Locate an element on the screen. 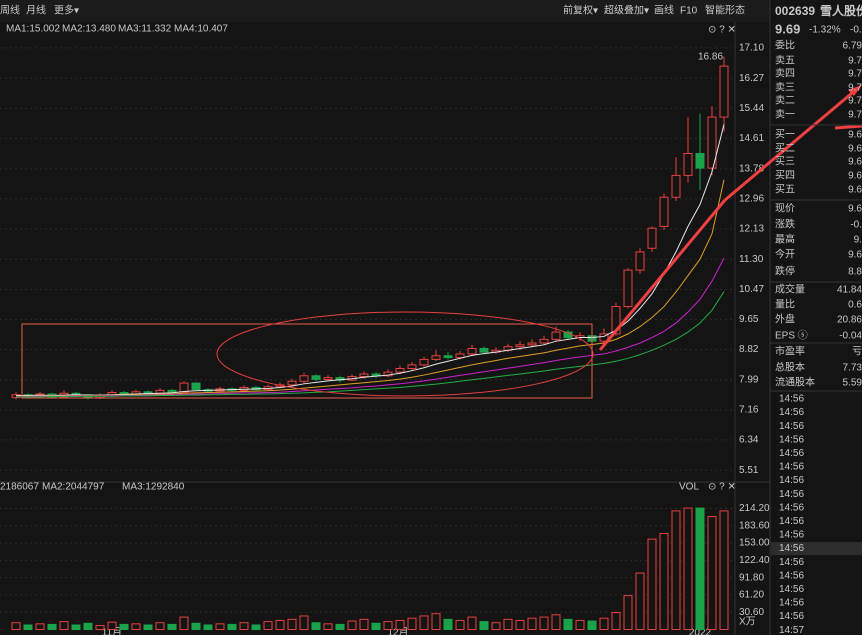 This screenshot has width=862, height=635. y-tick-label: 5.51 is located at coordinates (749, 470).